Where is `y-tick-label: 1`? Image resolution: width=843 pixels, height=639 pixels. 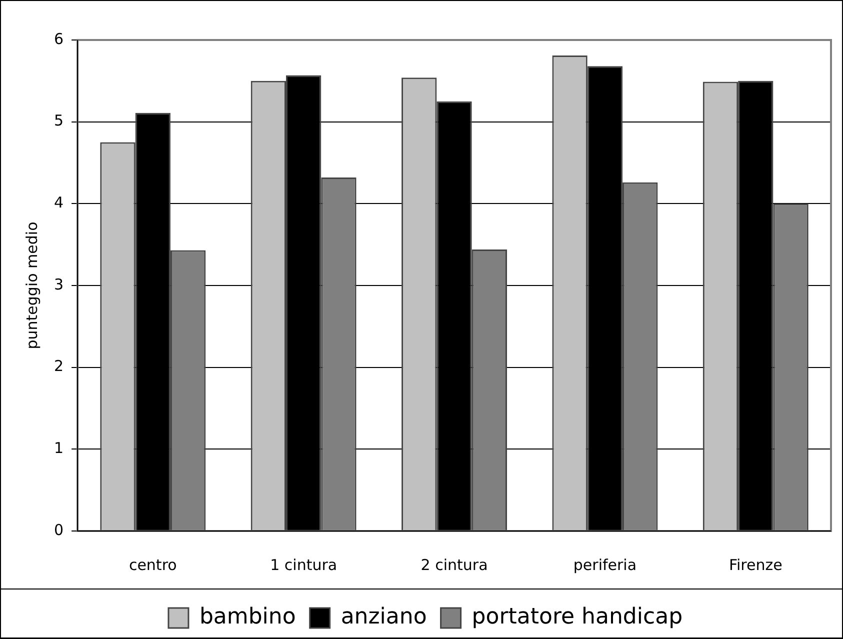
y-tick-label: 1 is located at coordinates (59, 448).